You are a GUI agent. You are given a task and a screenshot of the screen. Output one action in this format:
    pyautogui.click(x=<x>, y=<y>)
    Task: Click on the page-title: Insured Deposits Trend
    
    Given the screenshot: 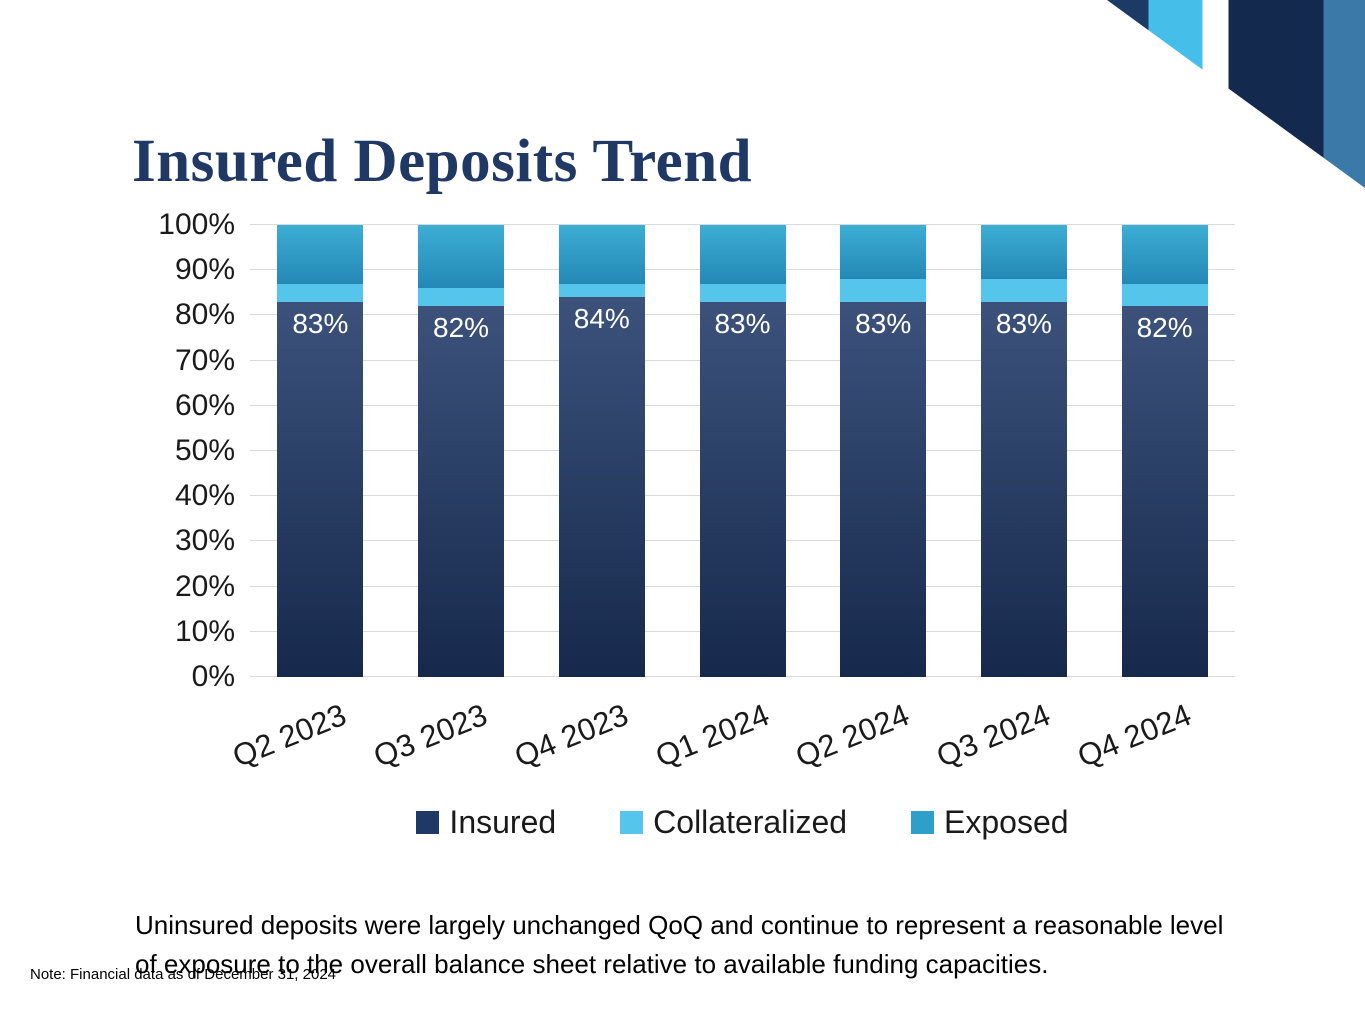 What is the action you would take?
    pyautogui.click(x=442, y=161)
    